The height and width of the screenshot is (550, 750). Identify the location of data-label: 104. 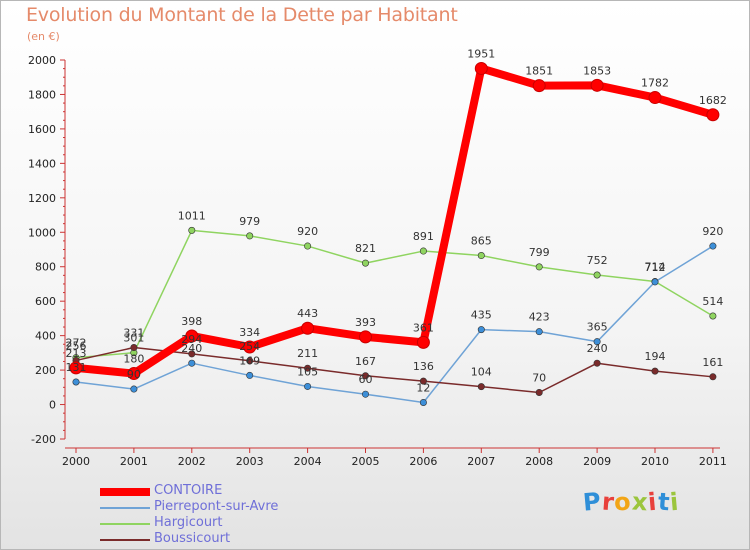
(481, 372).